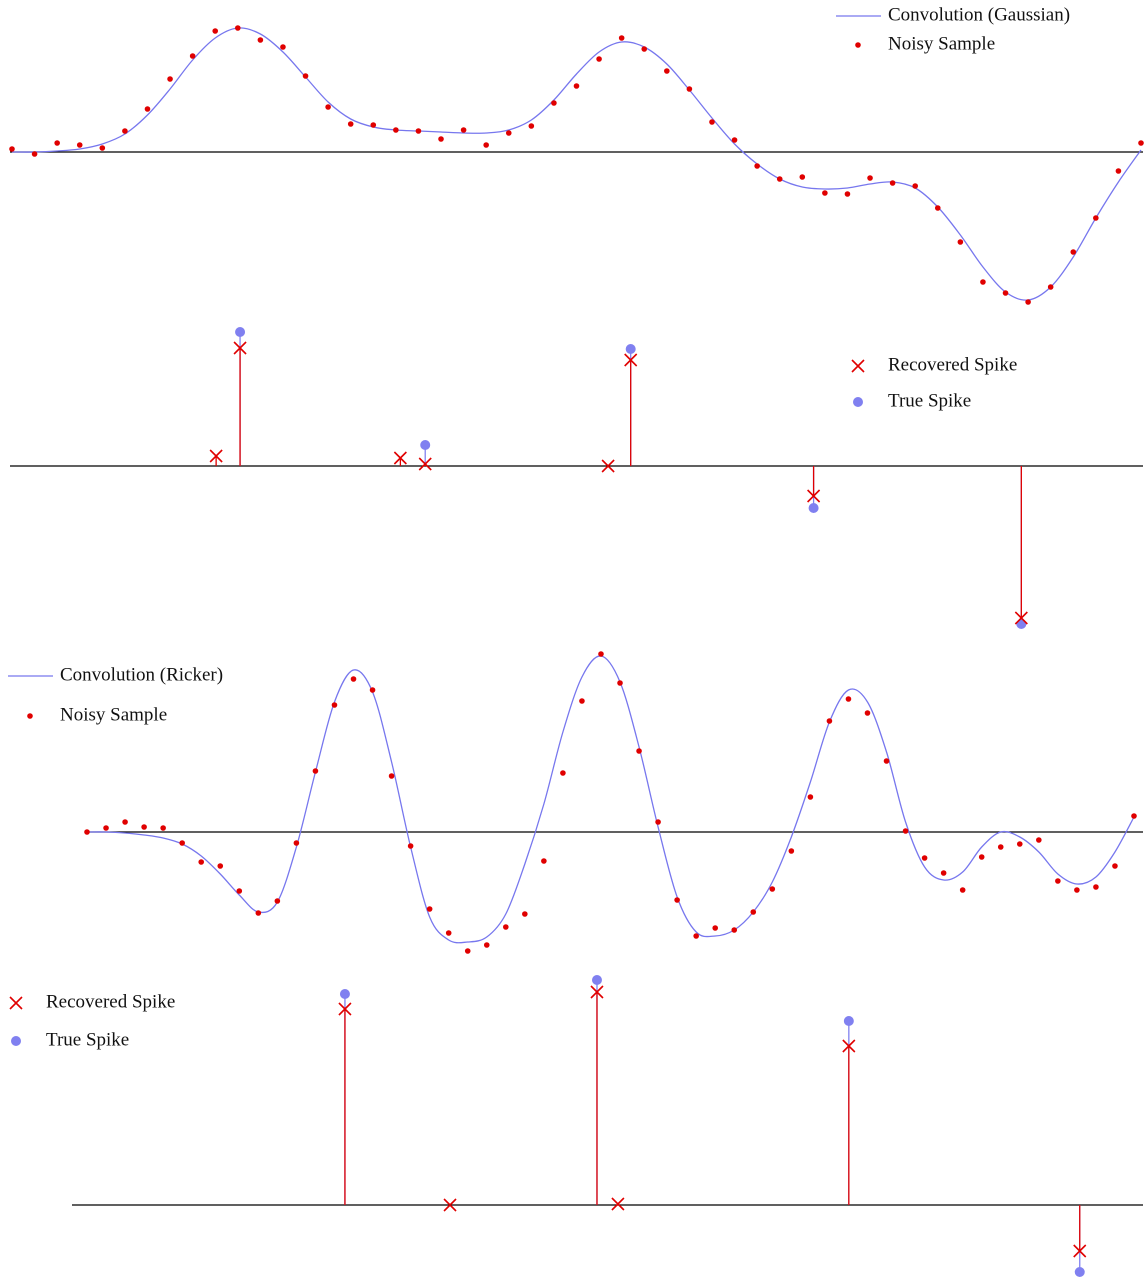 This screenshot has width=1148, height=1279. What do you see at coordinates (941, 43) in the screenshot?
I see `legend-label: Noisy Sample` at bounding box center [941, 43].